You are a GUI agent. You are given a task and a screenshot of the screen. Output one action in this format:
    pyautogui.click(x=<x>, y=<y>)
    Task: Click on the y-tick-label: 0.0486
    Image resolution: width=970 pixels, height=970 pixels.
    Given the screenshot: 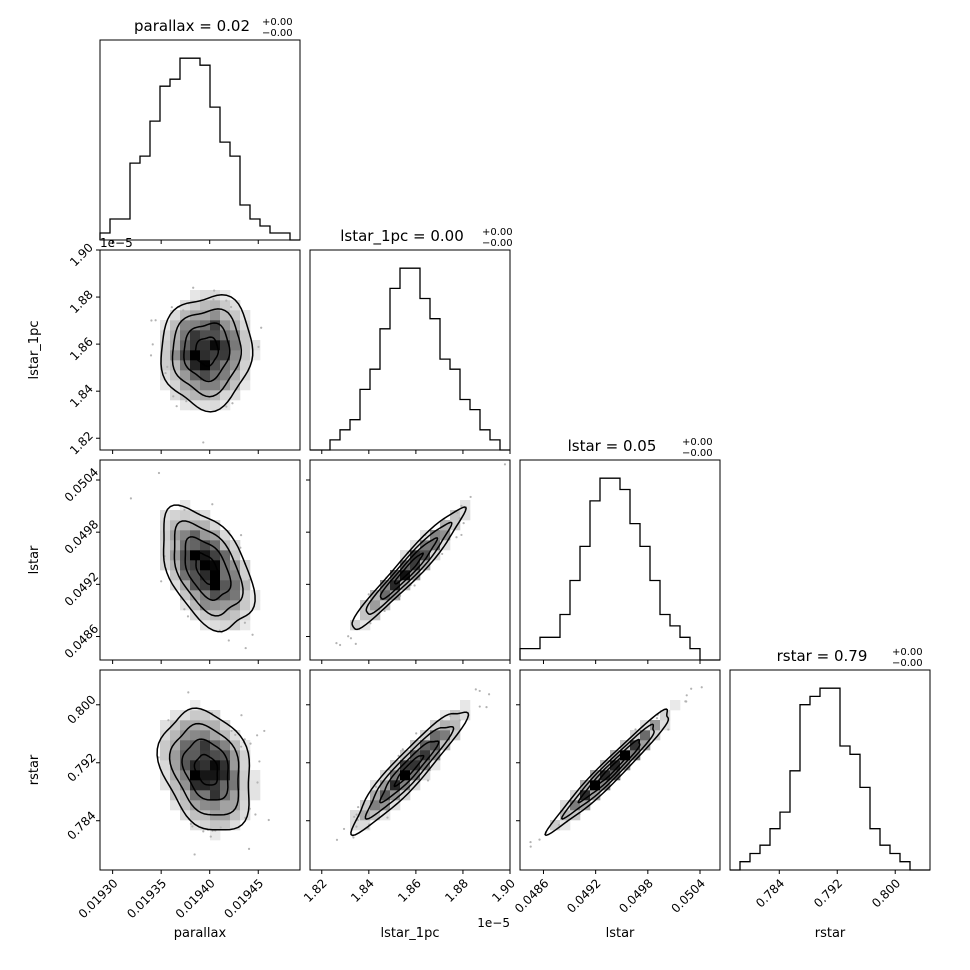 What is the action you would take?
    pyautogui.click(x=82, y=642)
    